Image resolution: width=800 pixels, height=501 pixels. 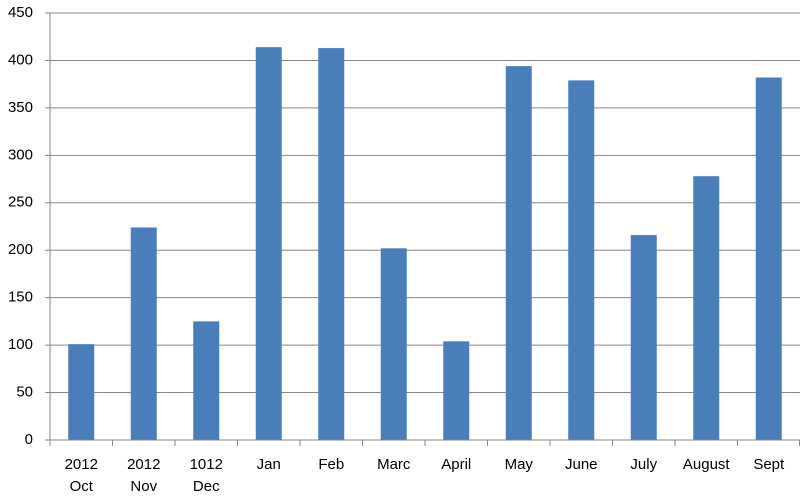 I want to click on x-tick-label: April, so click(x=456, y=464).